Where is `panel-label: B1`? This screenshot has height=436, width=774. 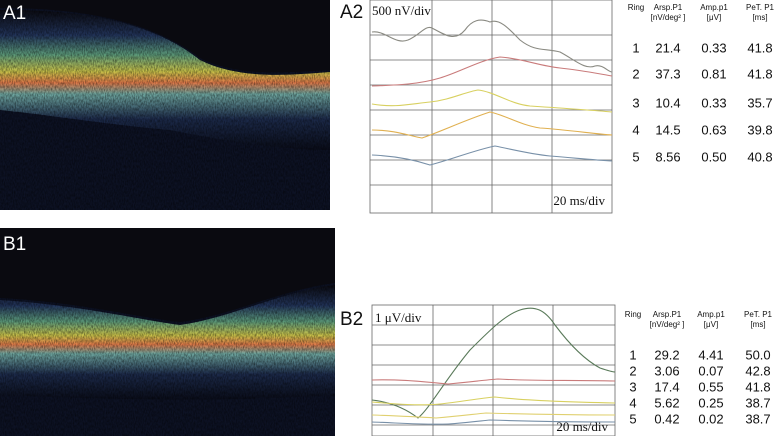
panel-label: B1 is located at coordinates (14, 244).